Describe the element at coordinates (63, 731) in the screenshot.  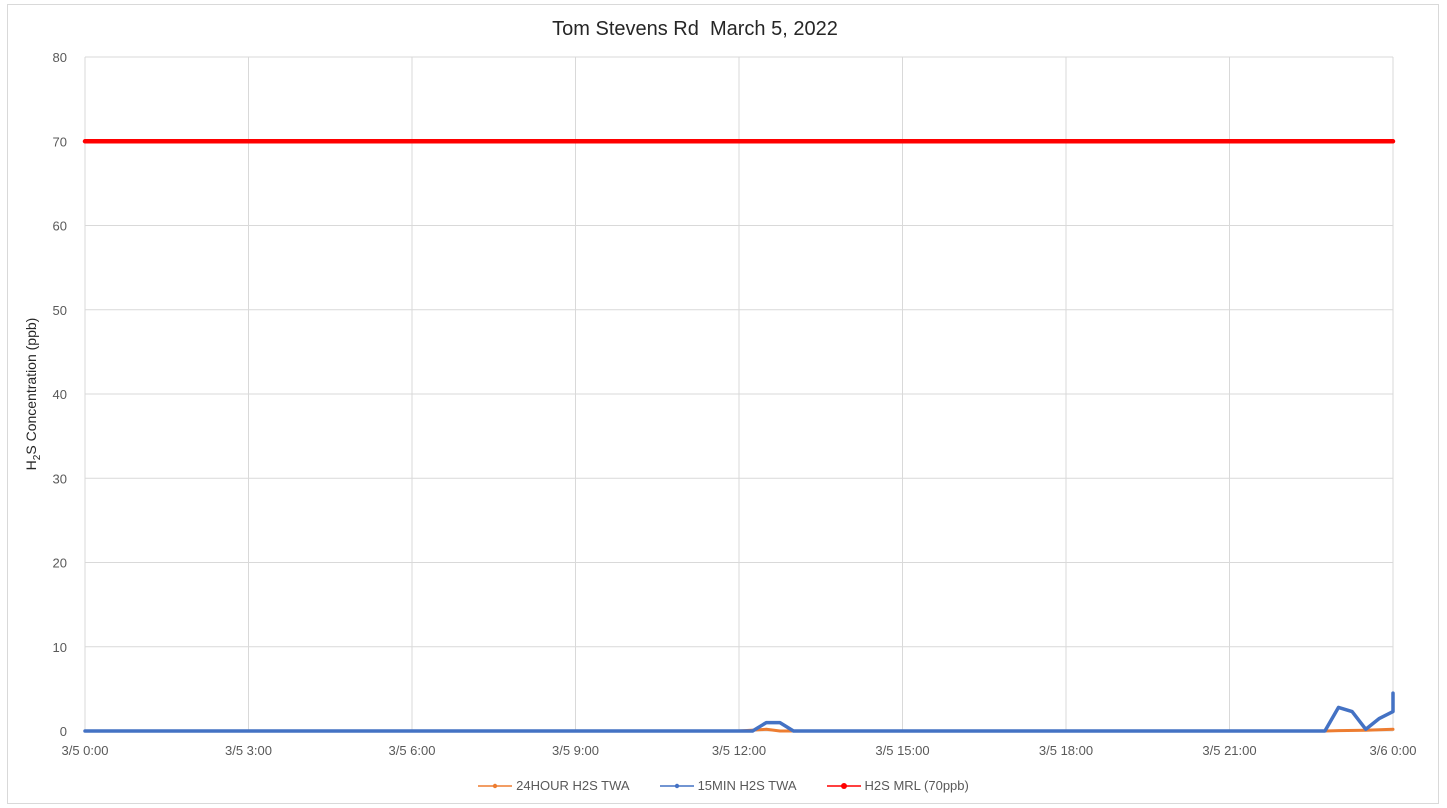
I see `y-tick-label: 0` at that location.